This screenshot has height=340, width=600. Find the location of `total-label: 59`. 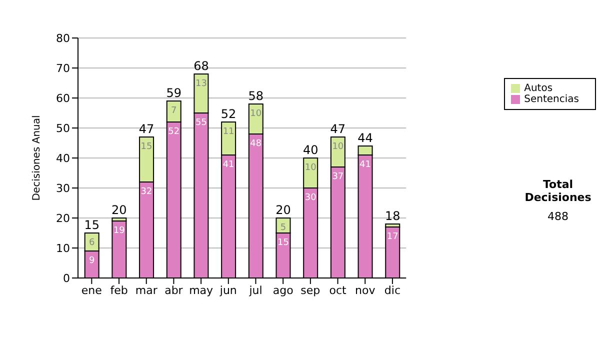

total-label: 59 is located at coordinates (174, 93).